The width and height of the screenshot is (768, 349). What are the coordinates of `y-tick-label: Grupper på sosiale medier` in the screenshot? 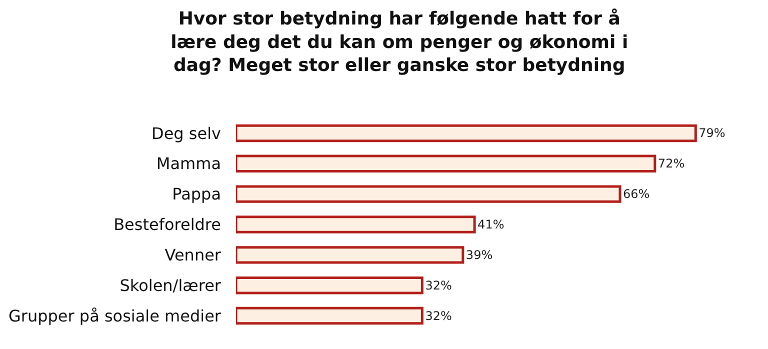 It's located at (115, 316).